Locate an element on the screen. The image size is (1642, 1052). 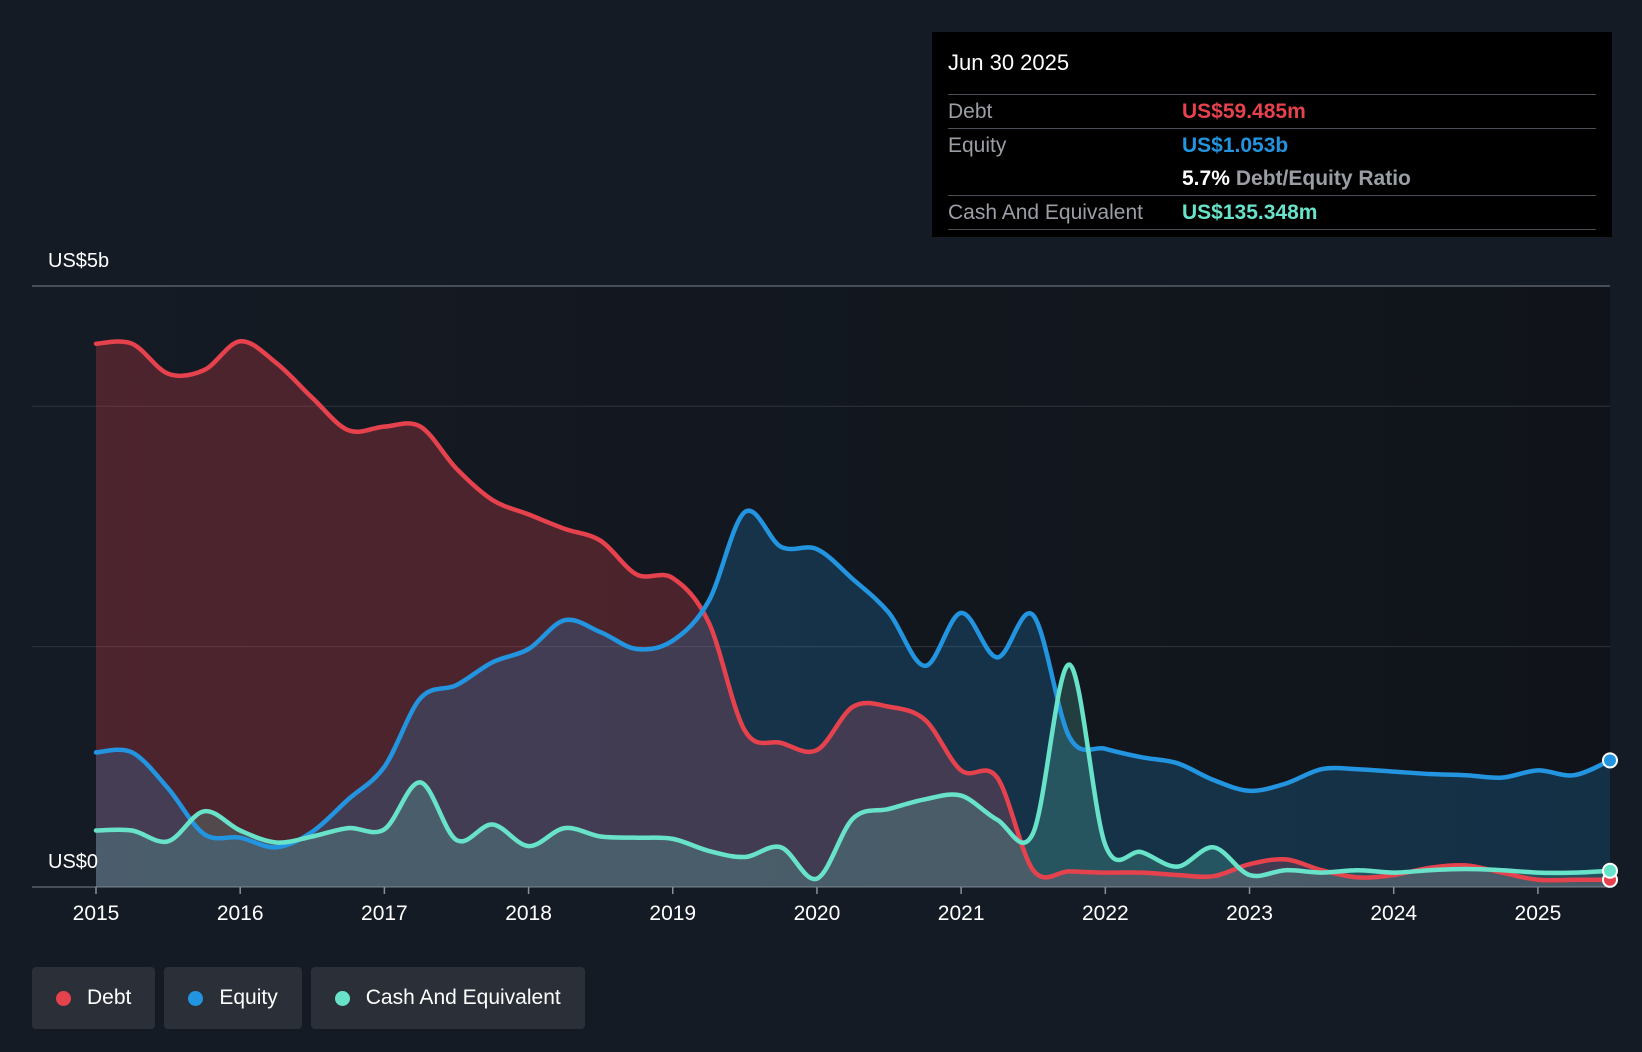
legend-item-cash: Cash And Equivalent is located at coordinates (447, 998).